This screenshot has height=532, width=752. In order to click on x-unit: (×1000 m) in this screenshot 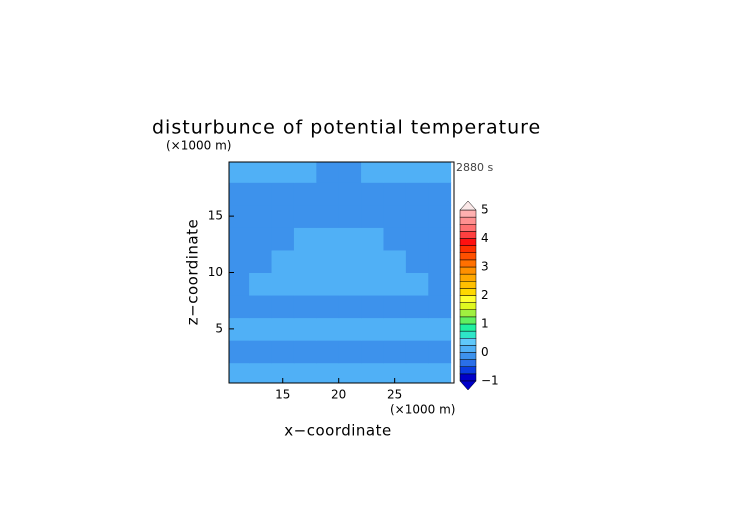, I will do `click(422, 410)`.